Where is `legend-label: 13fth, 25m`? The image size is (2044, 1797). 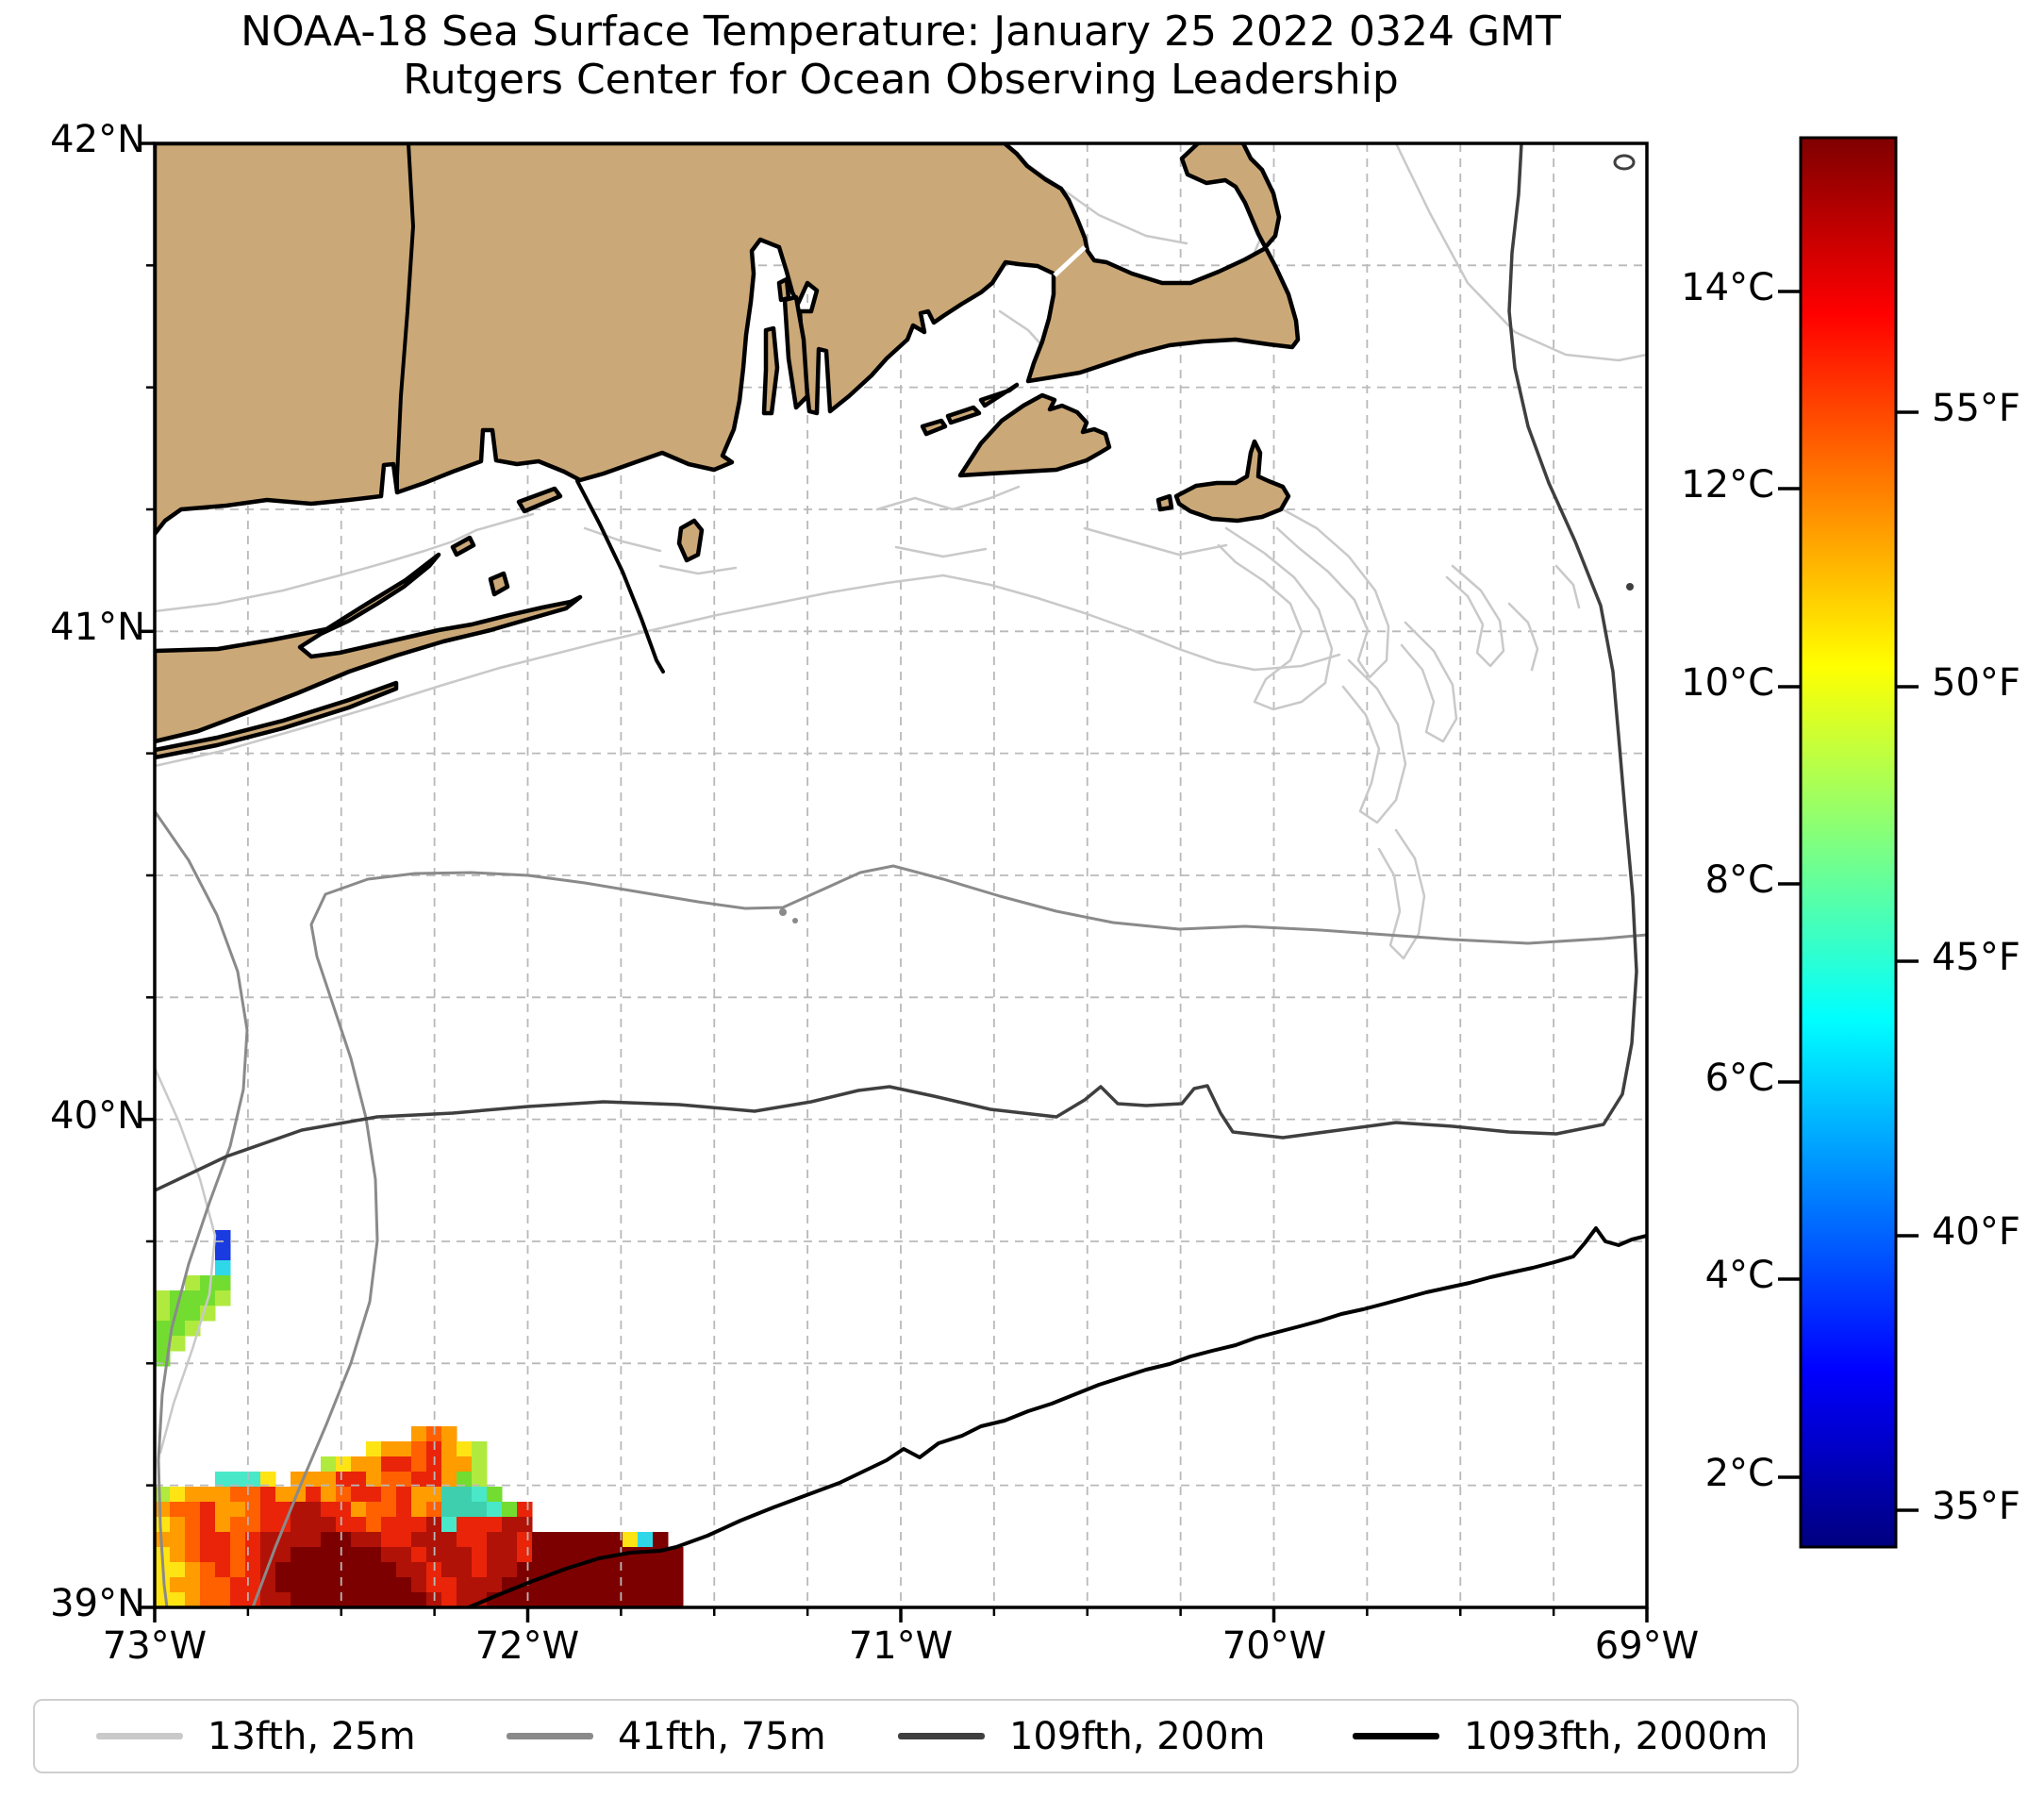
legend-label: 13fth, 25m is located at coordinates (312, 1736).